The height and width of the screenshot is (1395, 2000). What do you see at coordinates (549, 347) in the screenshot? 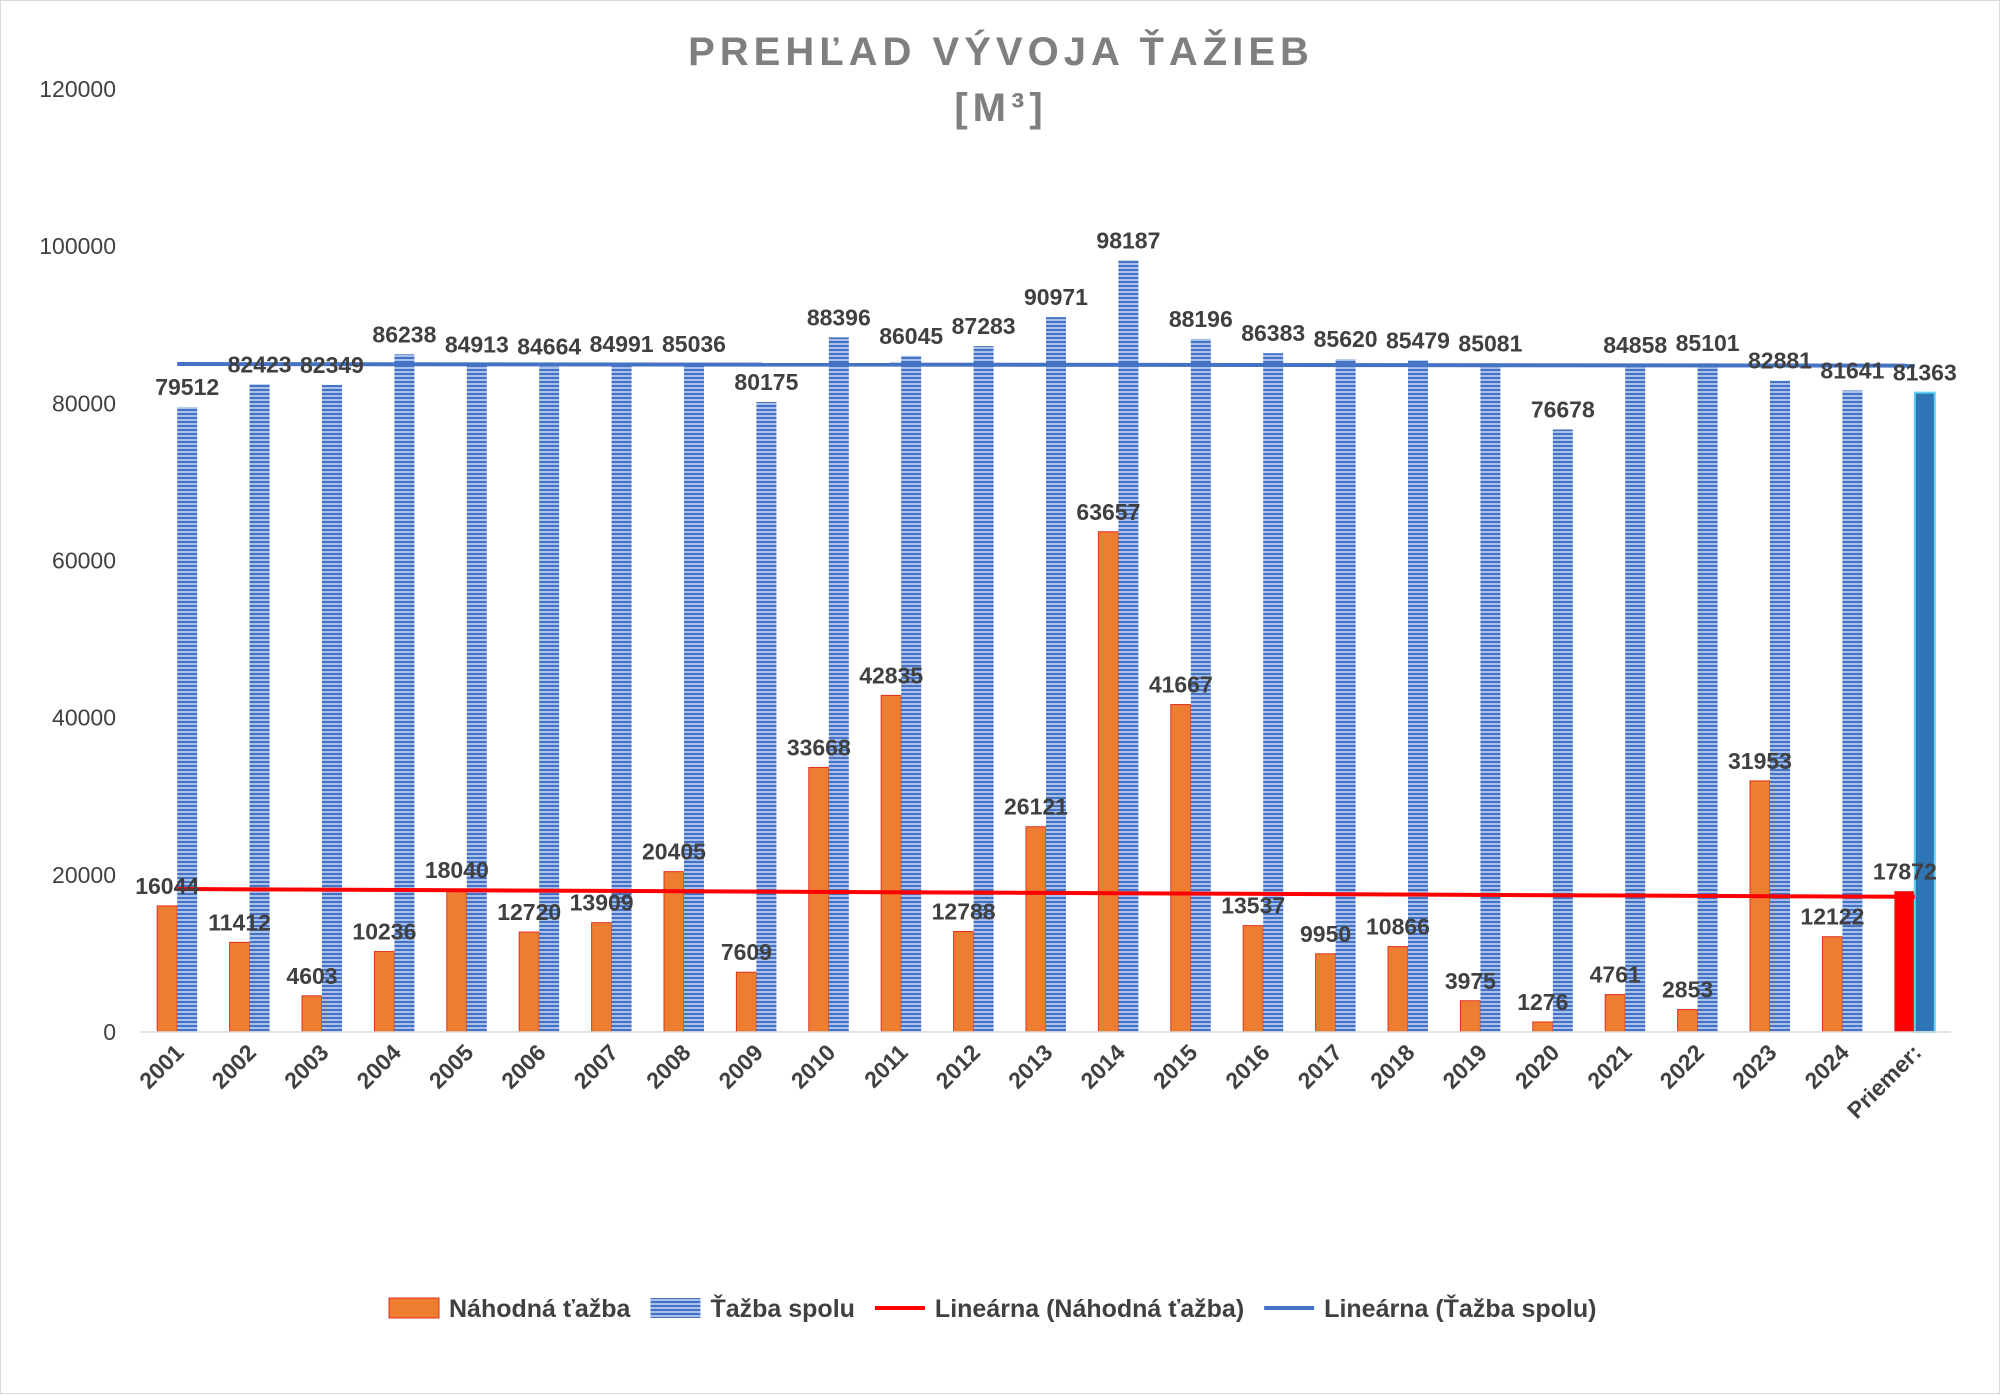
I see `data-label-tazba-spolu: 84664` at bounding box center [549, 347].